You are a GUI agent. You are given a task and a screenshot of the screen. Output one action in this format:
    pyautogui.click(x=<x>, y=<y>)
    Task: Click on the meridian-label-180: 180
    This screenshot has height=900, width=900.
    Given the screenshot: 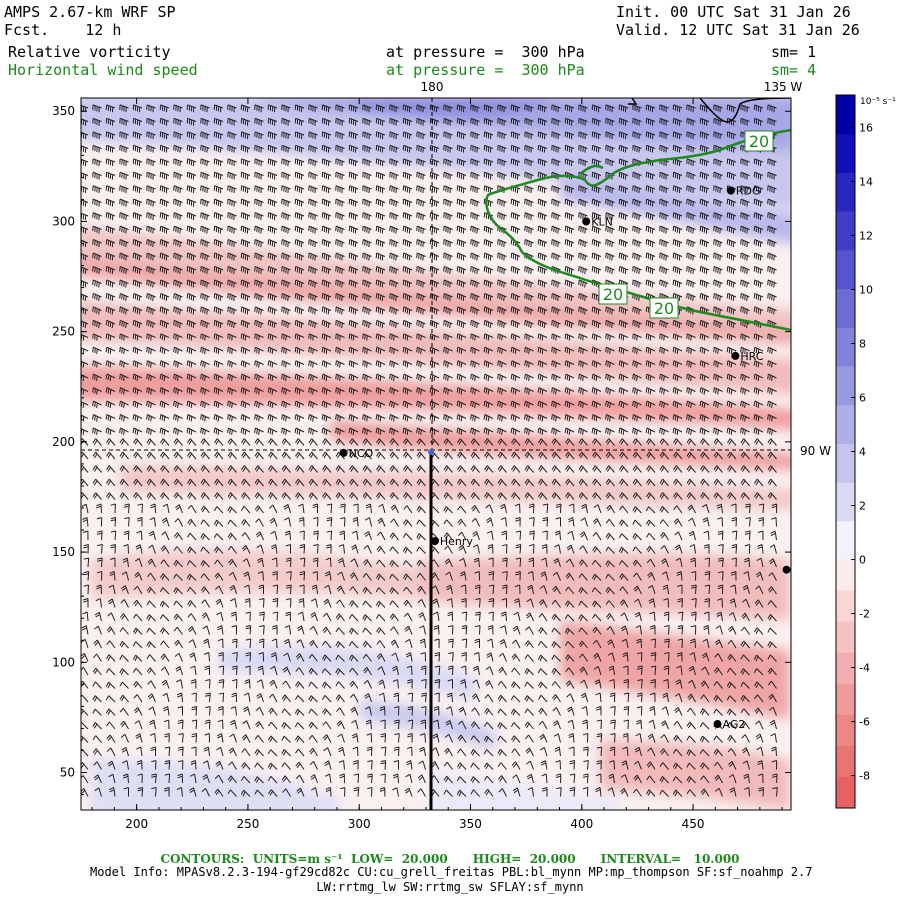 What is the action you would take?
    pyautogui.click(x=432, y=87)
    